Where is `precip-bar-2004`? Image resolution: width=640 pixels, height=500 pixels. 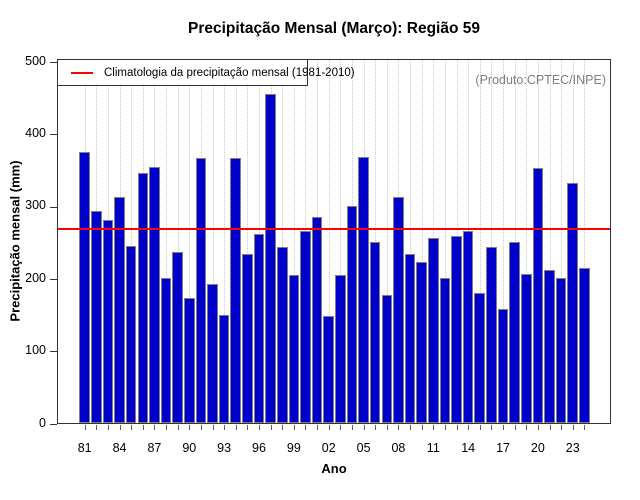
precip-bar-2004 is located at coordinates (352, 314).